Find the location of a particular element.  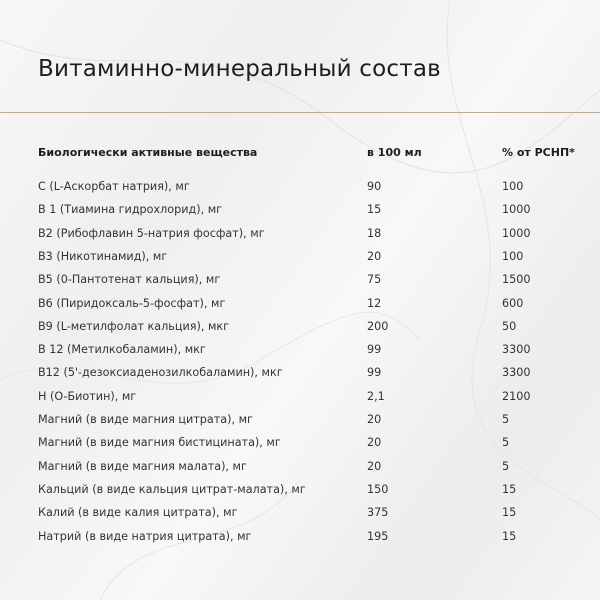

substance-name: Магний (в виде магния малата), мг is located at coordinates (142, 466).